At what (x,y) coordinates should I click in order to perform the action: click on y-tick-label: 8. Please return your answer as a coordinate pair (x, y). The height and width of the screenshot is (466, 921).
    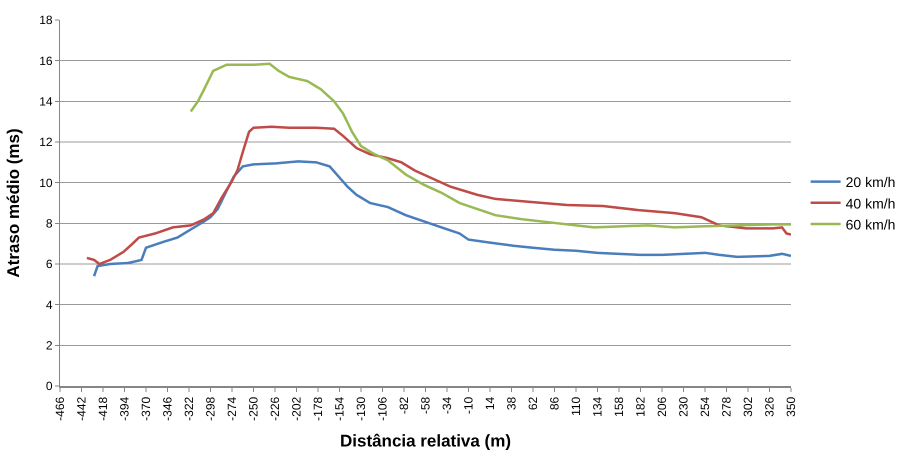
    Looking at the image, I should click on (49, 223).